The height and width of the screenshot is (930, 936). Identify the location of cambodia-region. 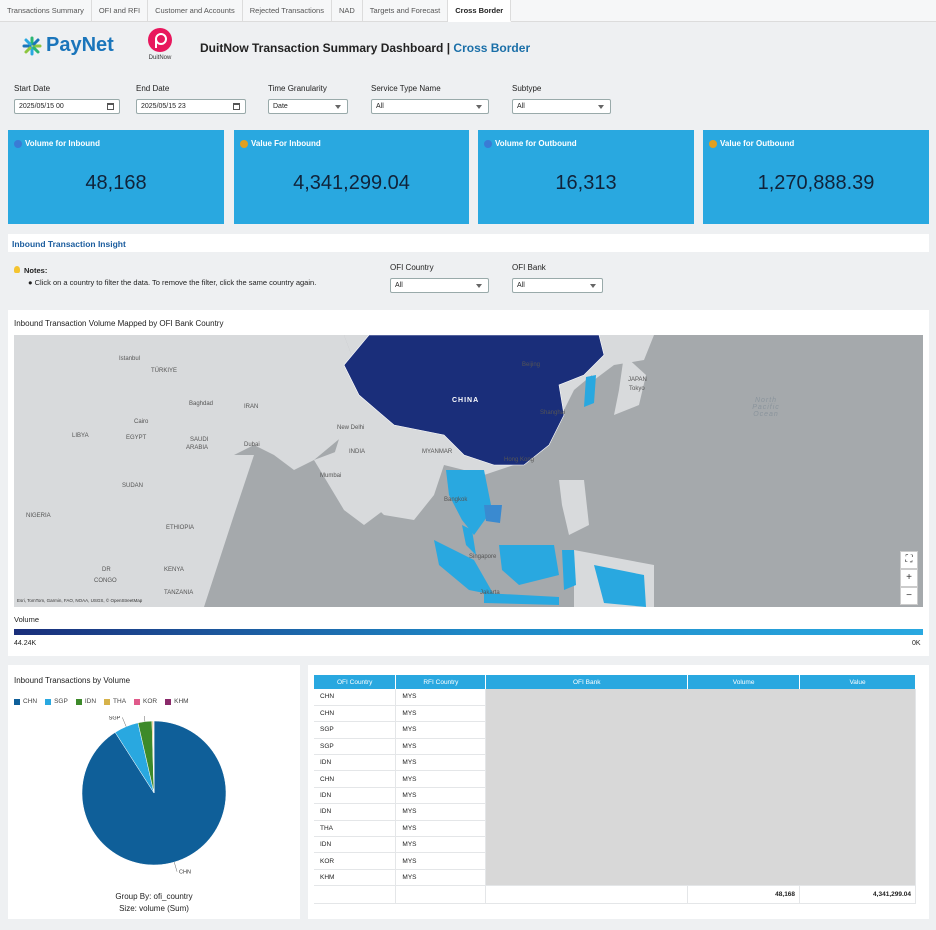
(493, 514).